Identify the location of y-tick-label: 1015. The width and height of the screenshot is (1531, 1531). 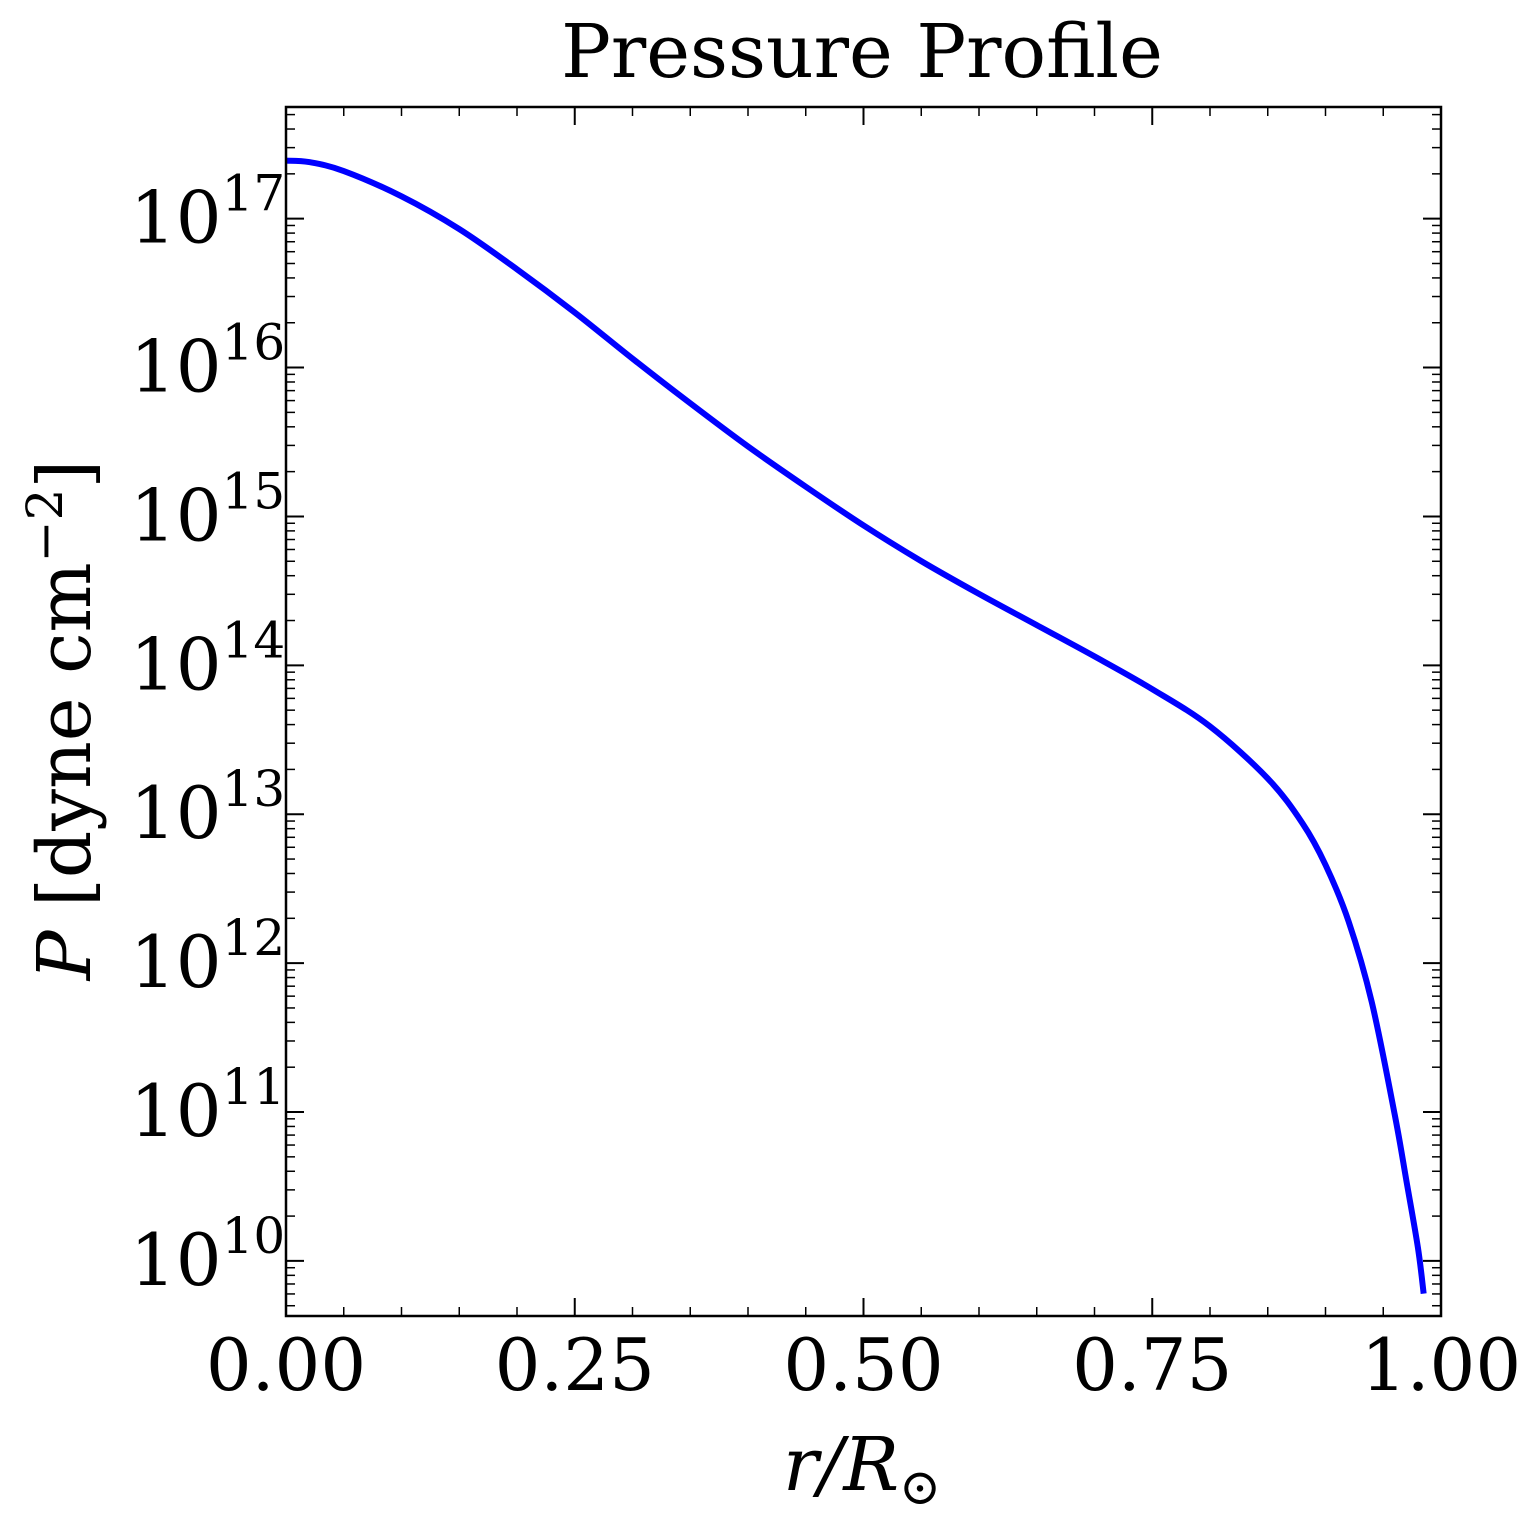
(207, 509).